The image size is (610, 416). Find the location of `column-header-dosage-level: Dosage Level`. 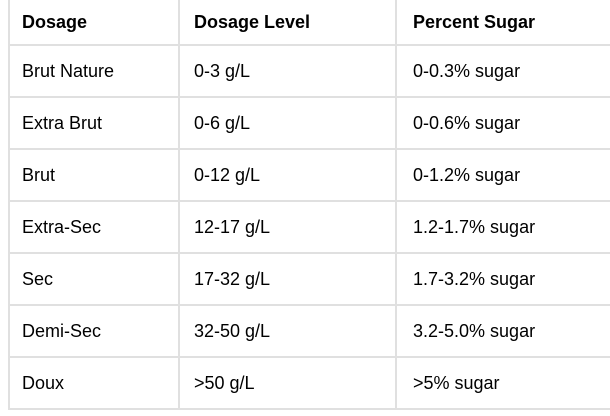

column-header-dosage-level: Dosage Level is located at coordinates (287, 23).